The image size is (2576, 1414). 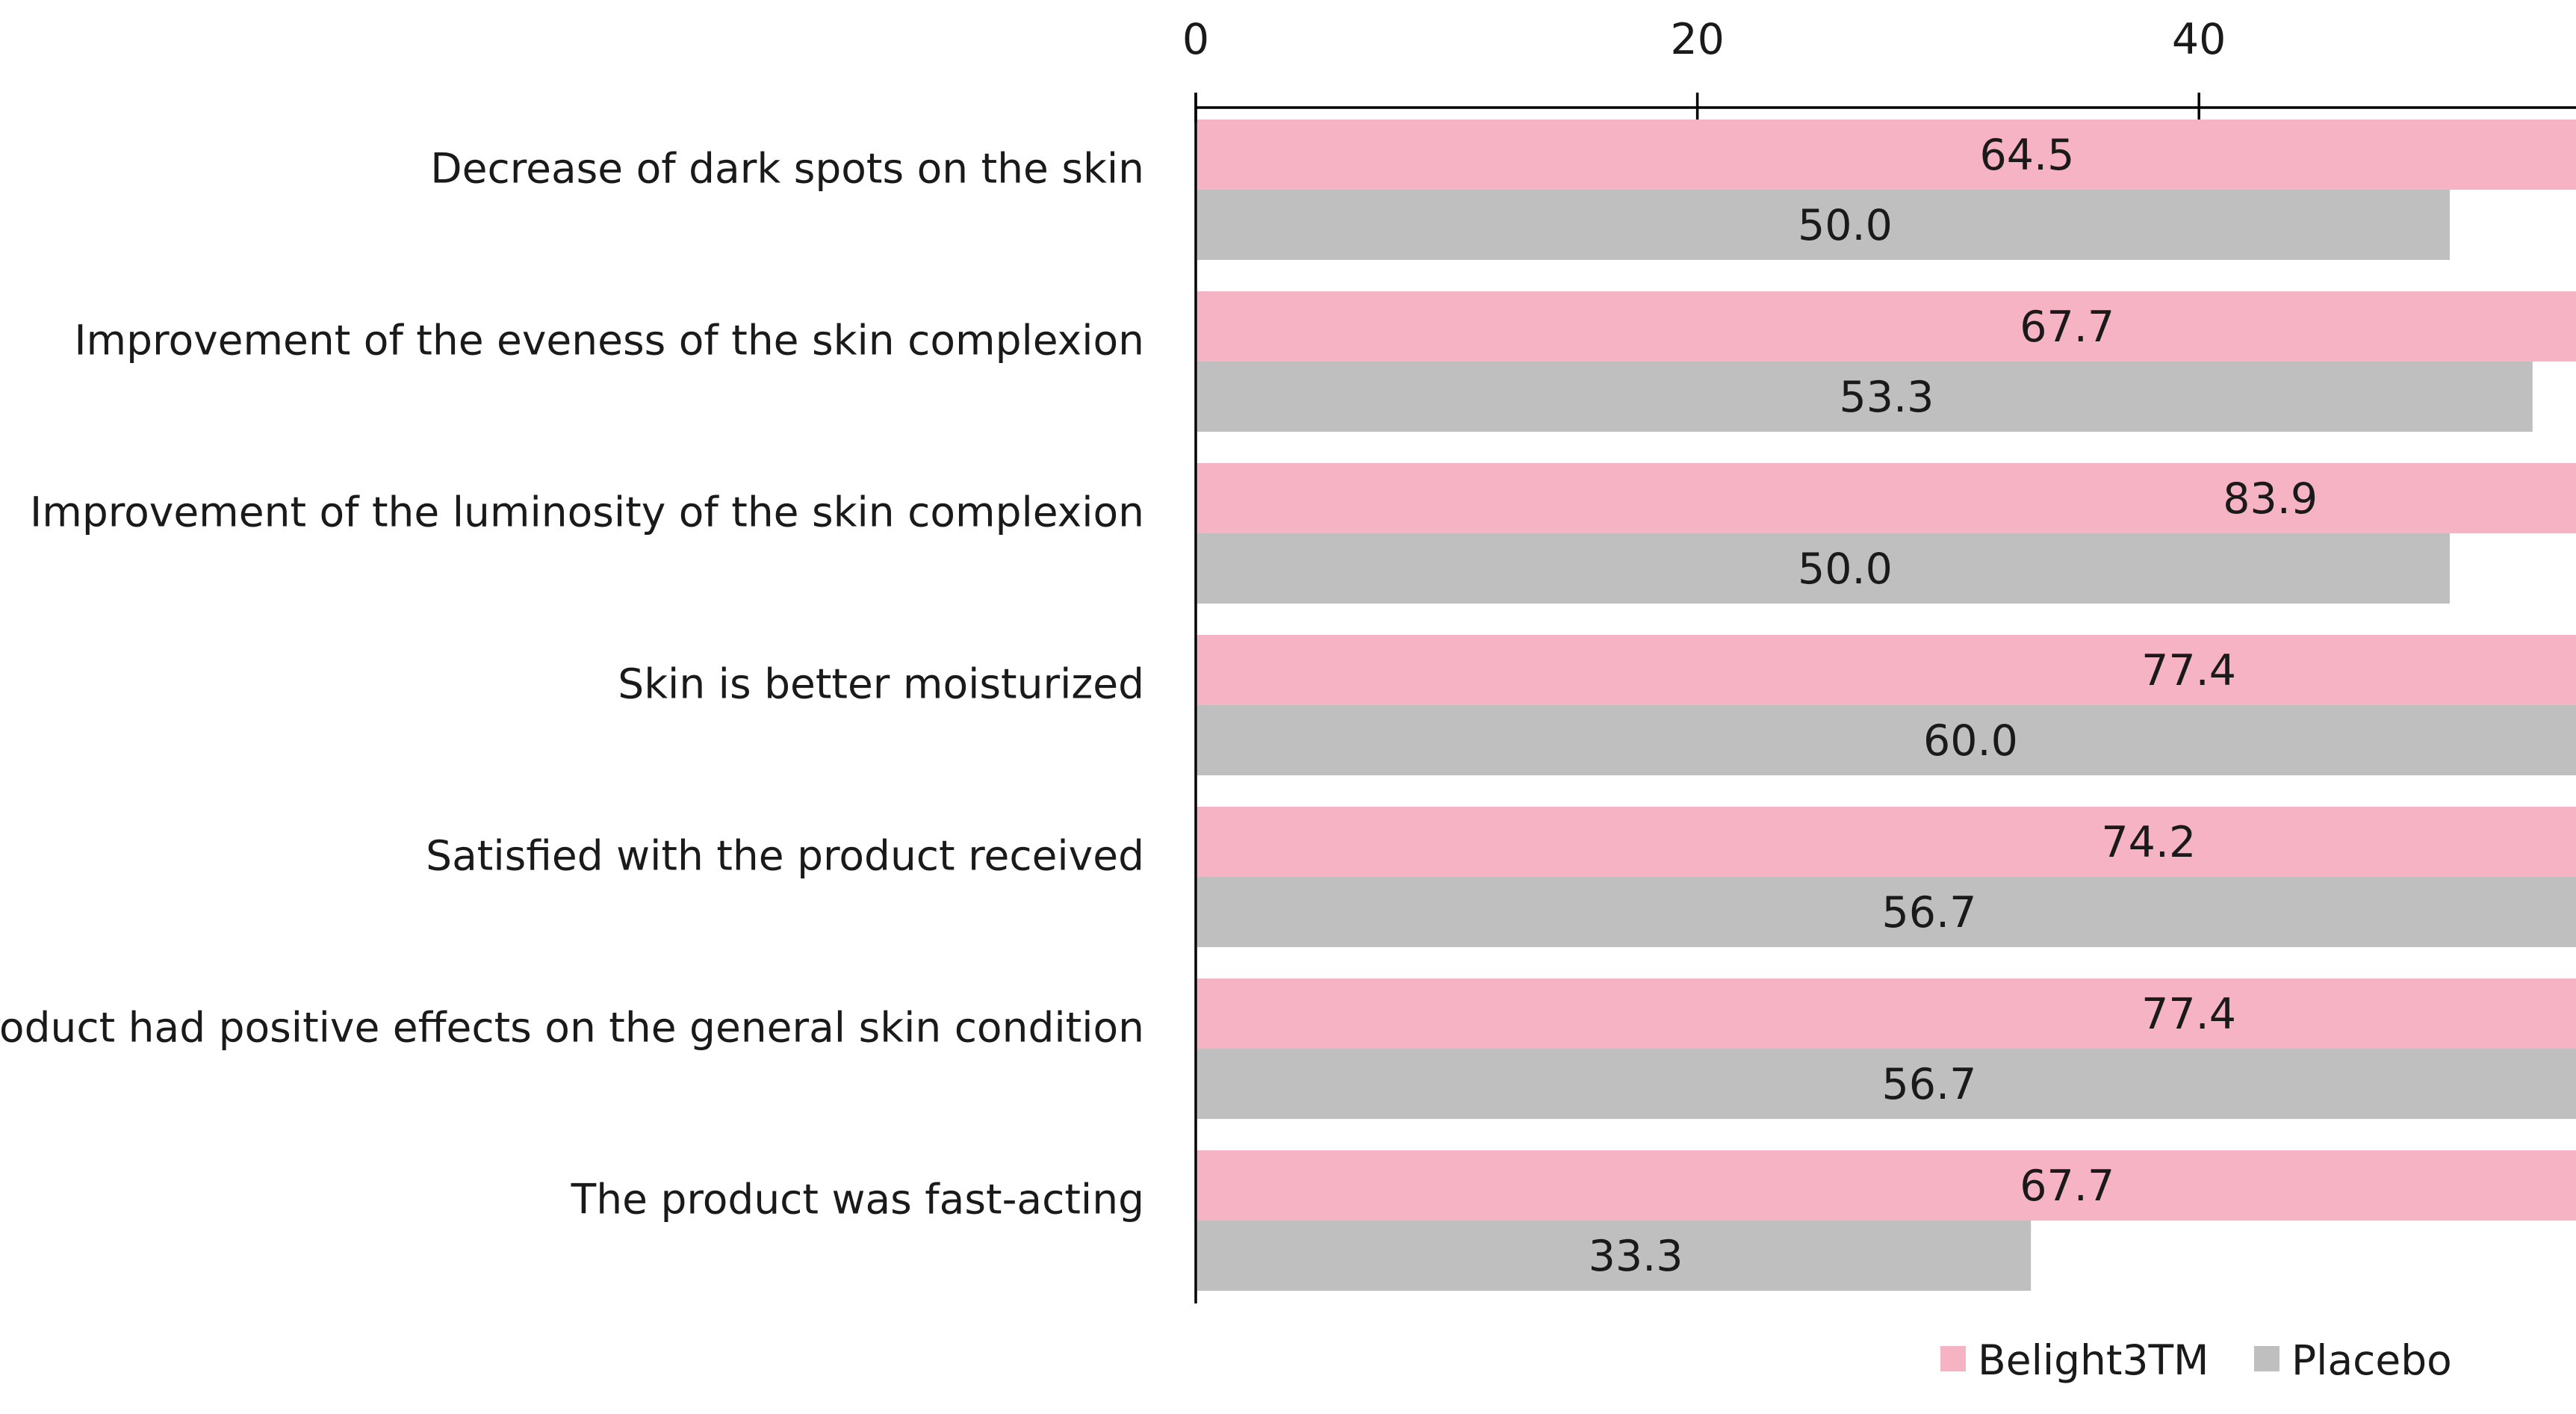 I want to click on data-label: 83.9, so click(x=2271, y=499).